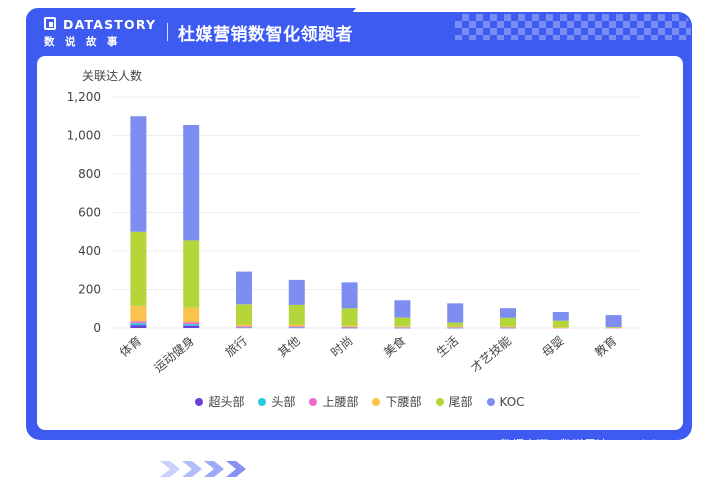  Describe the element at coordinates (460, 402) in the screenshot. I see `legend-label: 尾部` at that location.